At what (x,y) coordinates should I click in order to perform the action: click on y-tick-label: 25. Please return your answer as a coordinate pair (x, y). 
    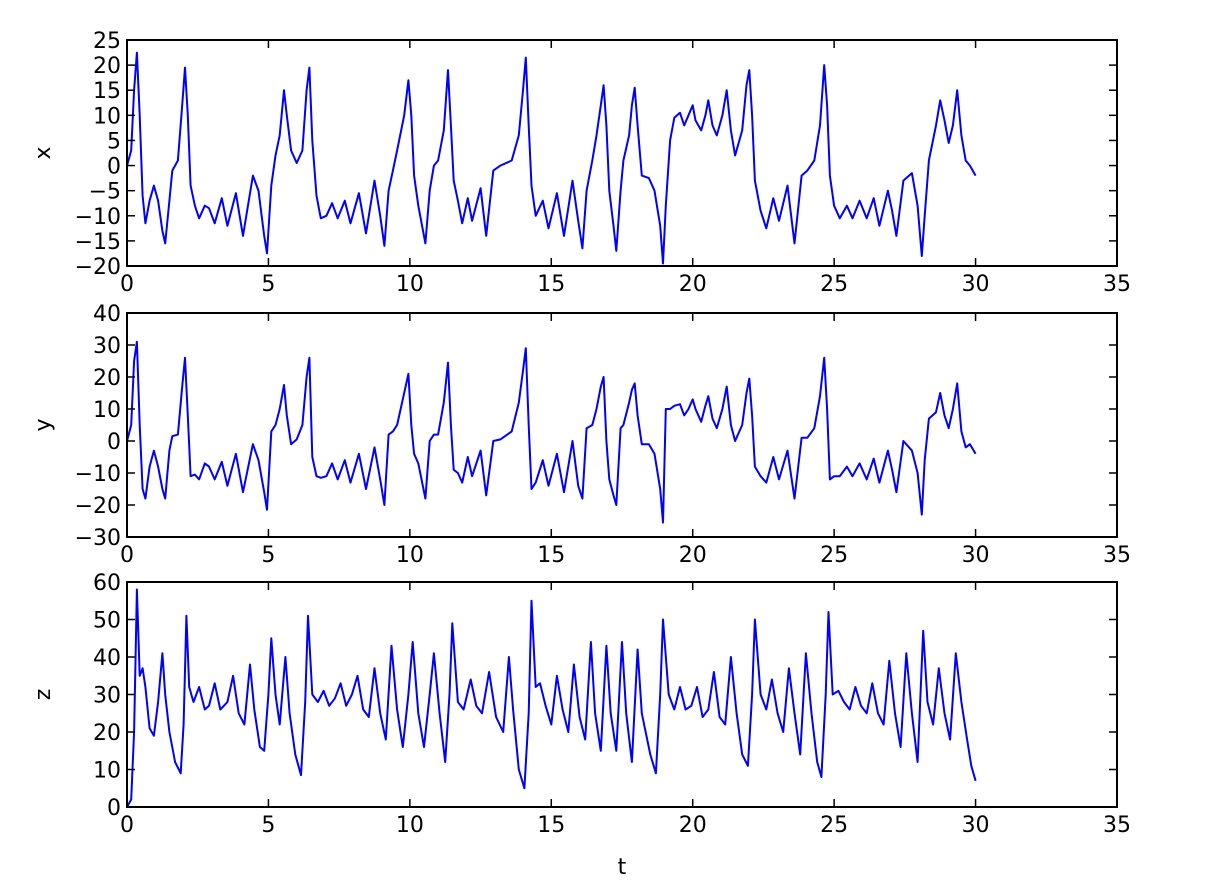
    Looking at the image, I should click on (107, 41).